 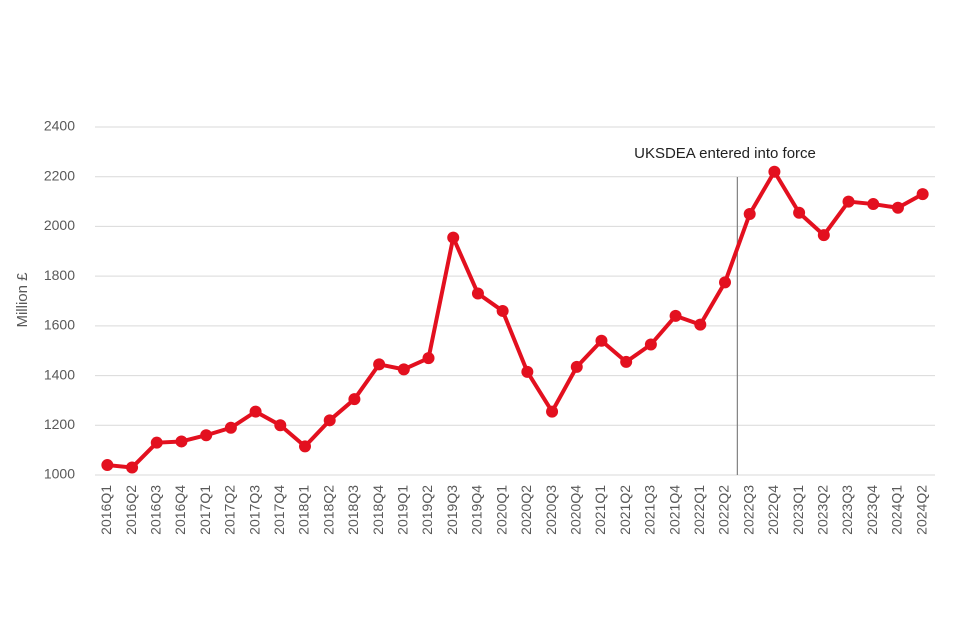 I want to click on x-tick-label: 2016Q4, so click(x=180, y=510).